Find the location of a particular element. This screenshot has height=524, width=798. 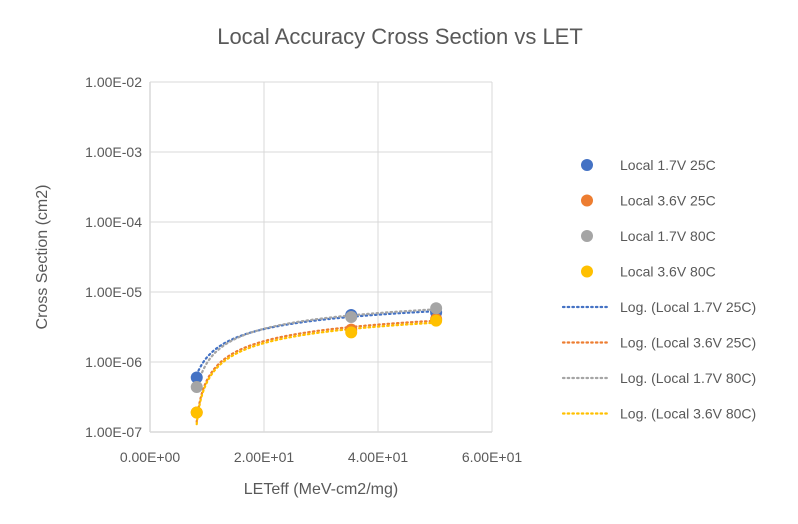

x-axis-title: LETeff (MeV-cm2/mg) is located at coordinates (321, 489).